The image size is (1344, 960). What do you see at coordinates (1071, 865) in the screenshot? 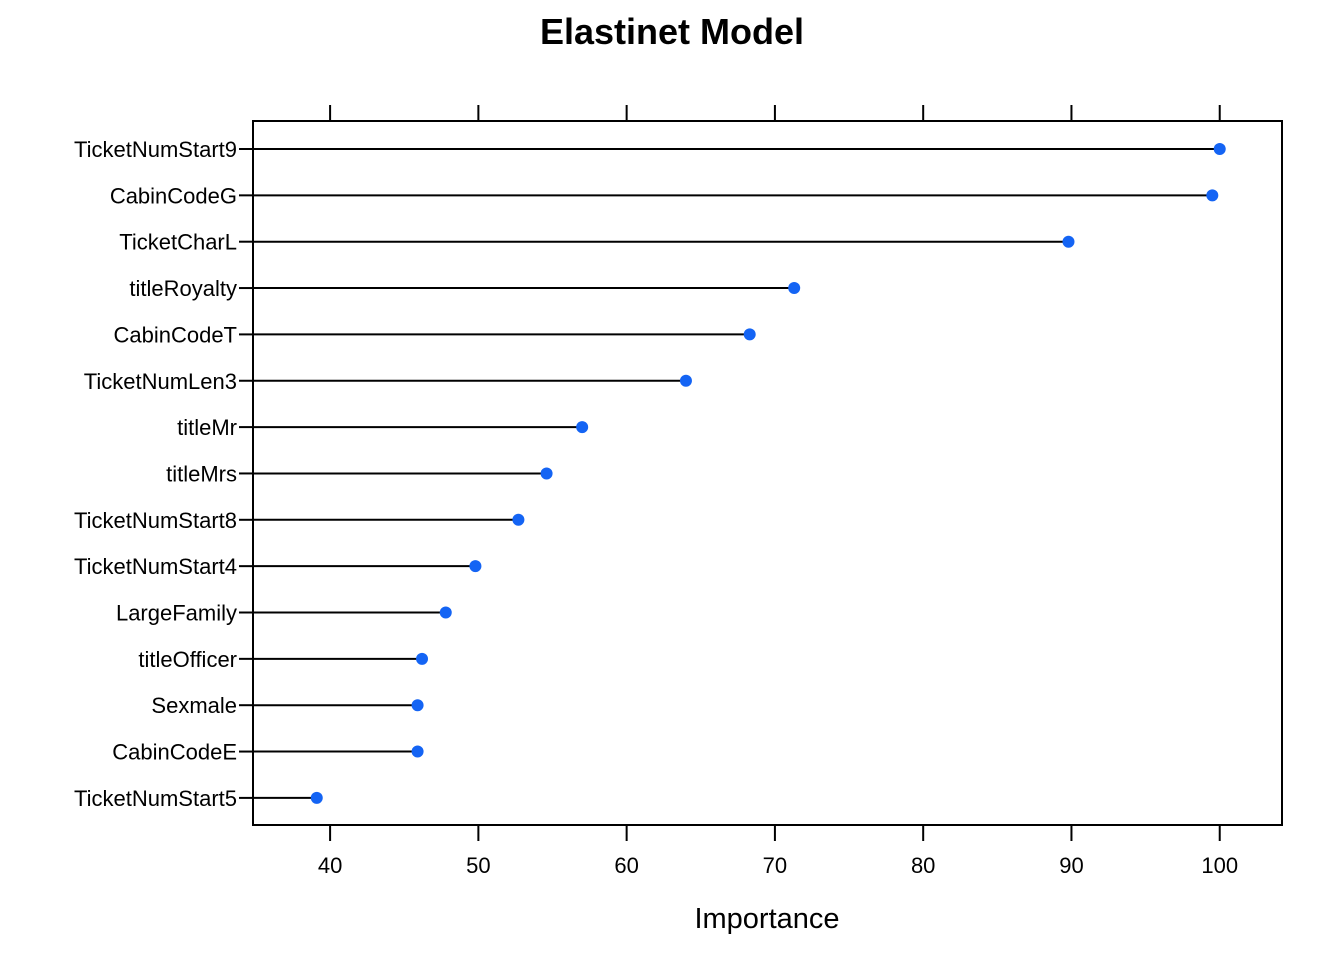
I see `x-tick-label: 90` at bounding box center [1071, 865].